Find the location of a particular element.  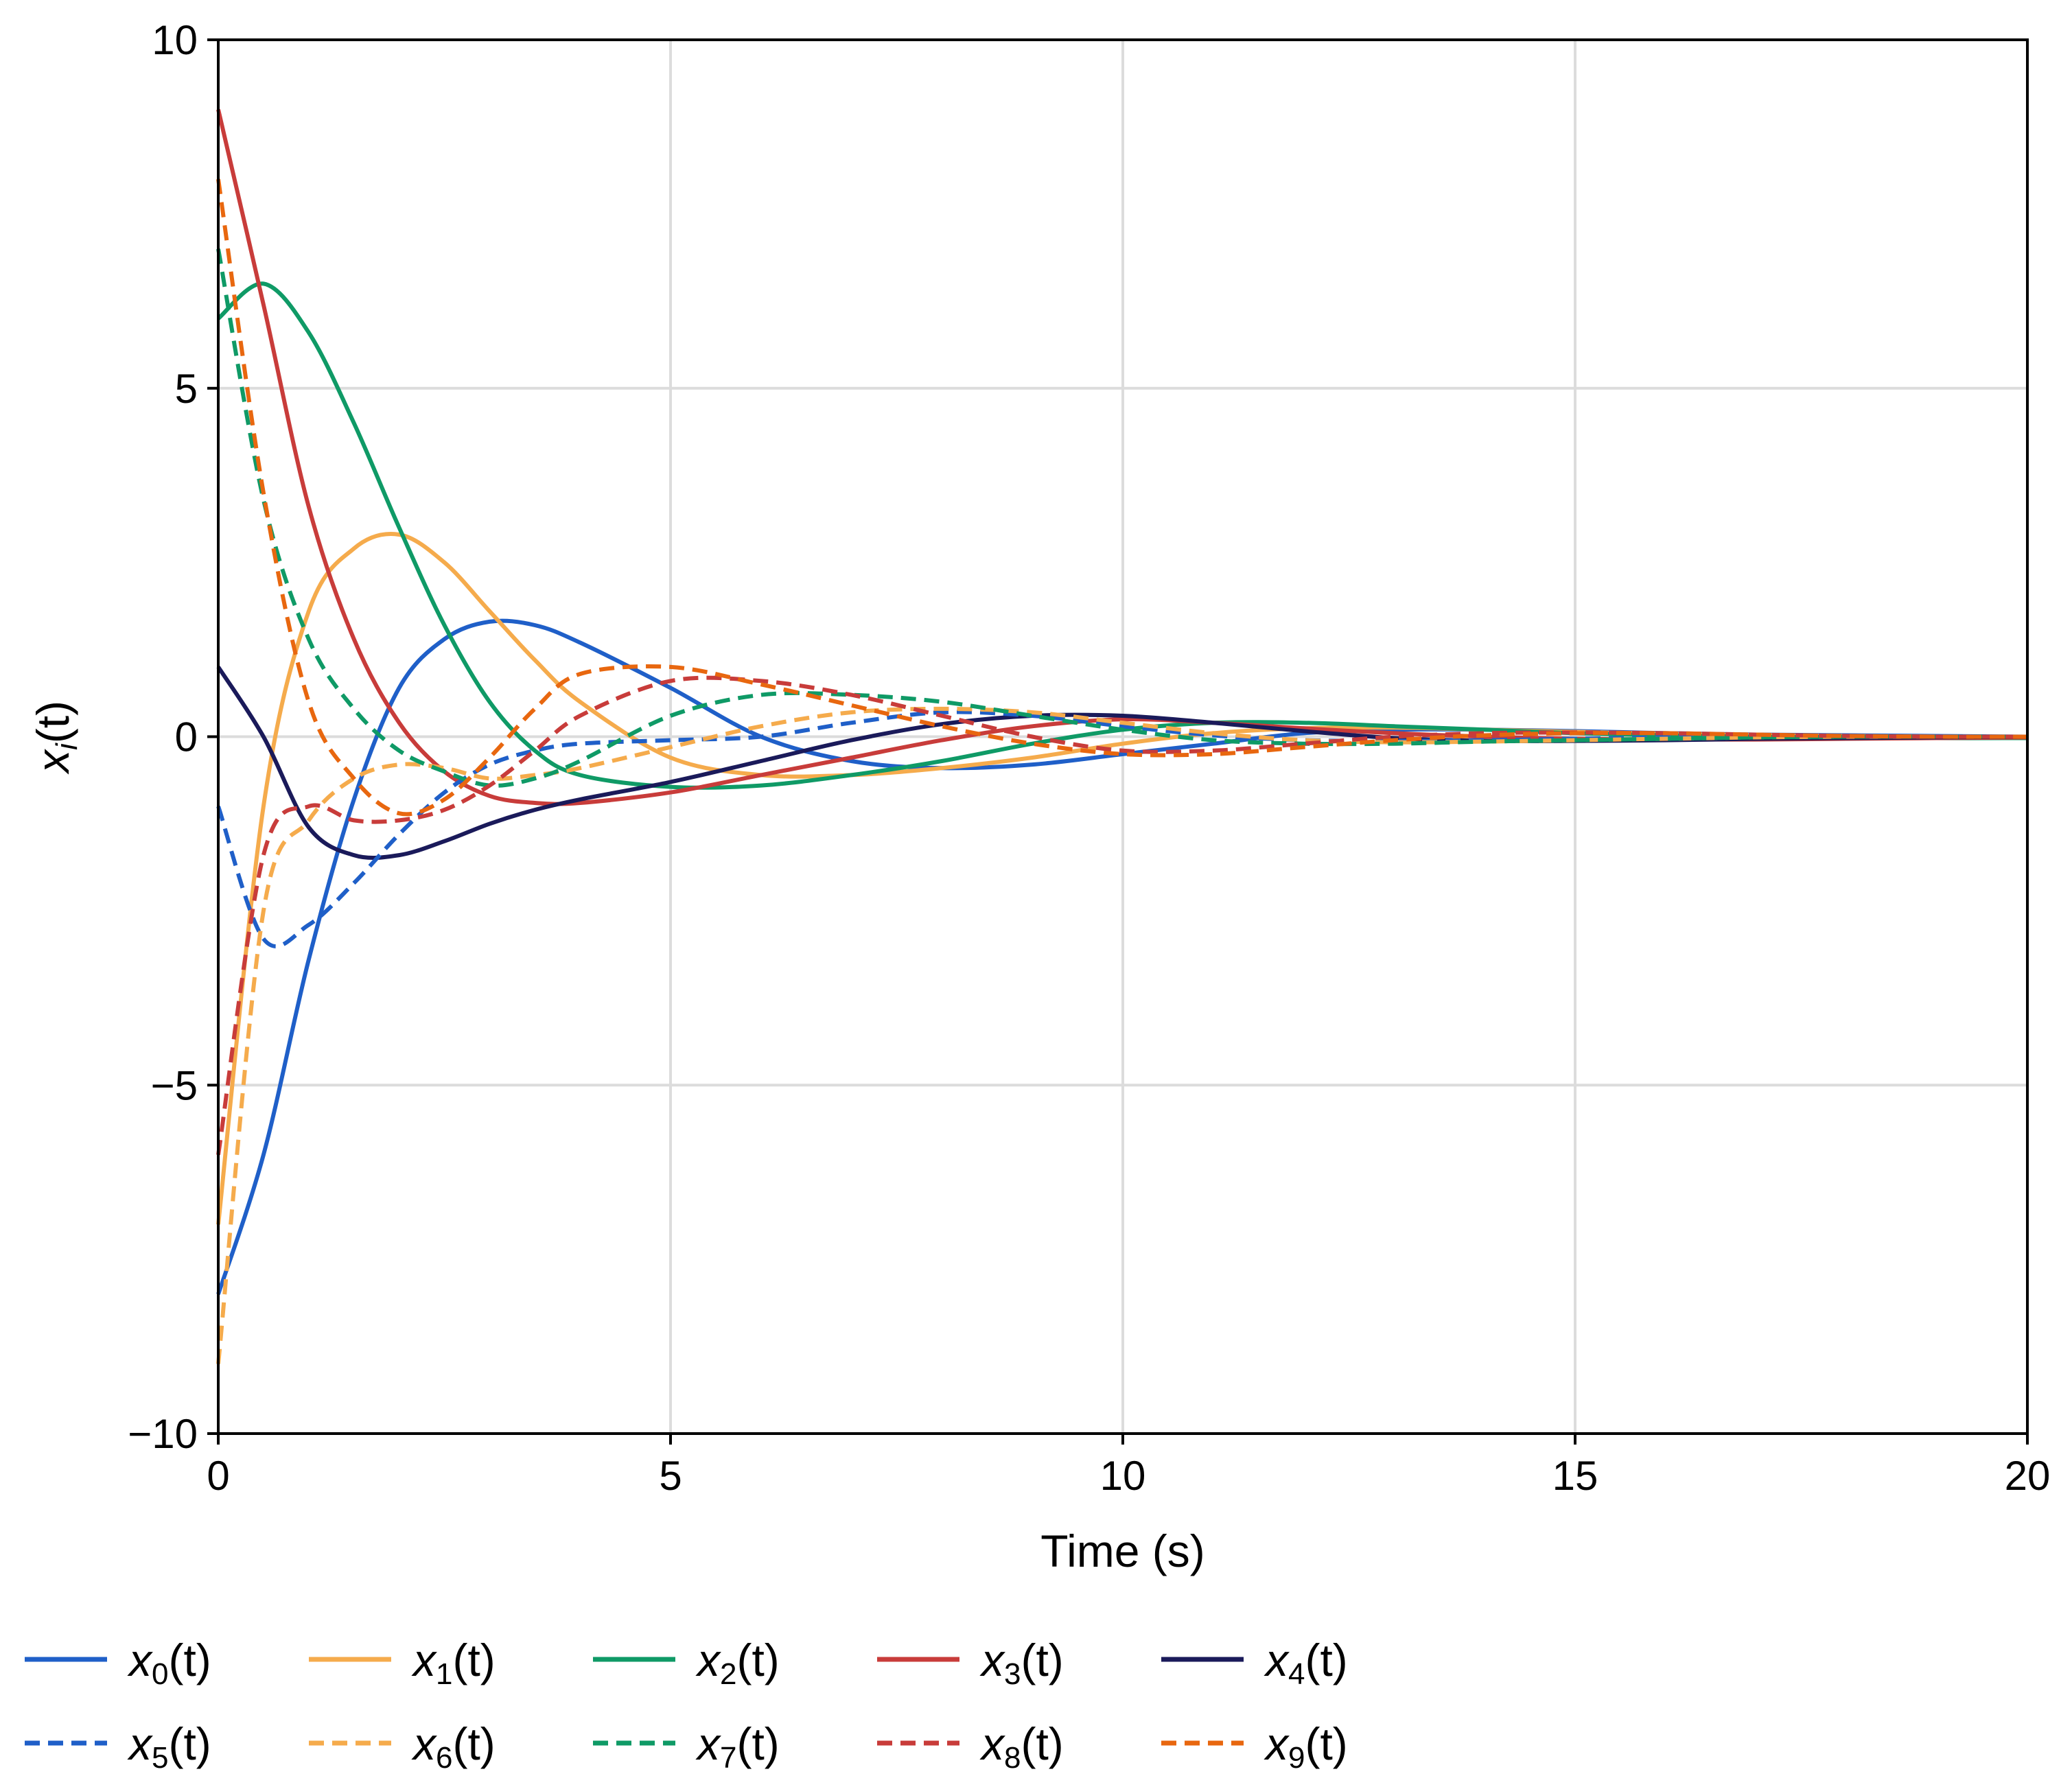

y-axis-label-sub: i is located at coordinates (67, 746).